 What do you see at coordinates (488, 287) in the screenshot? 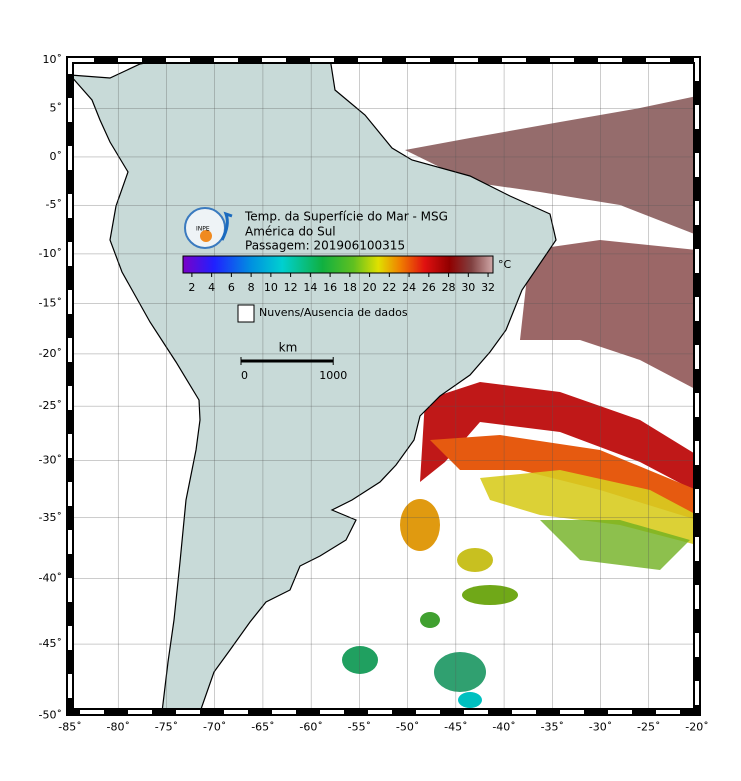
I see `colorbar-tick-label: 32` at bounding box center [488, 287].